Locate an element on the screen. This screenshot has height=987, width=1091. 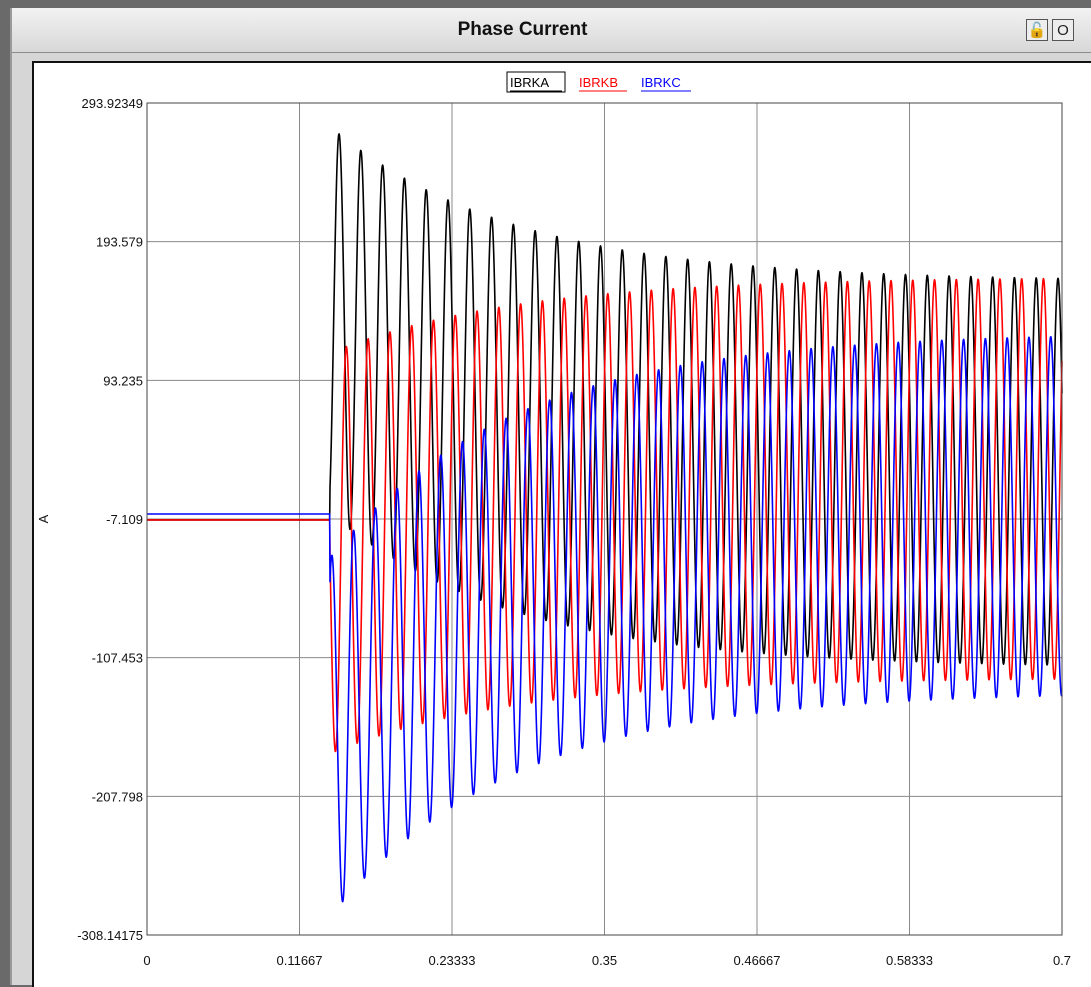
x-tick-label: 0.23333 is located at coordinates (451, 960).